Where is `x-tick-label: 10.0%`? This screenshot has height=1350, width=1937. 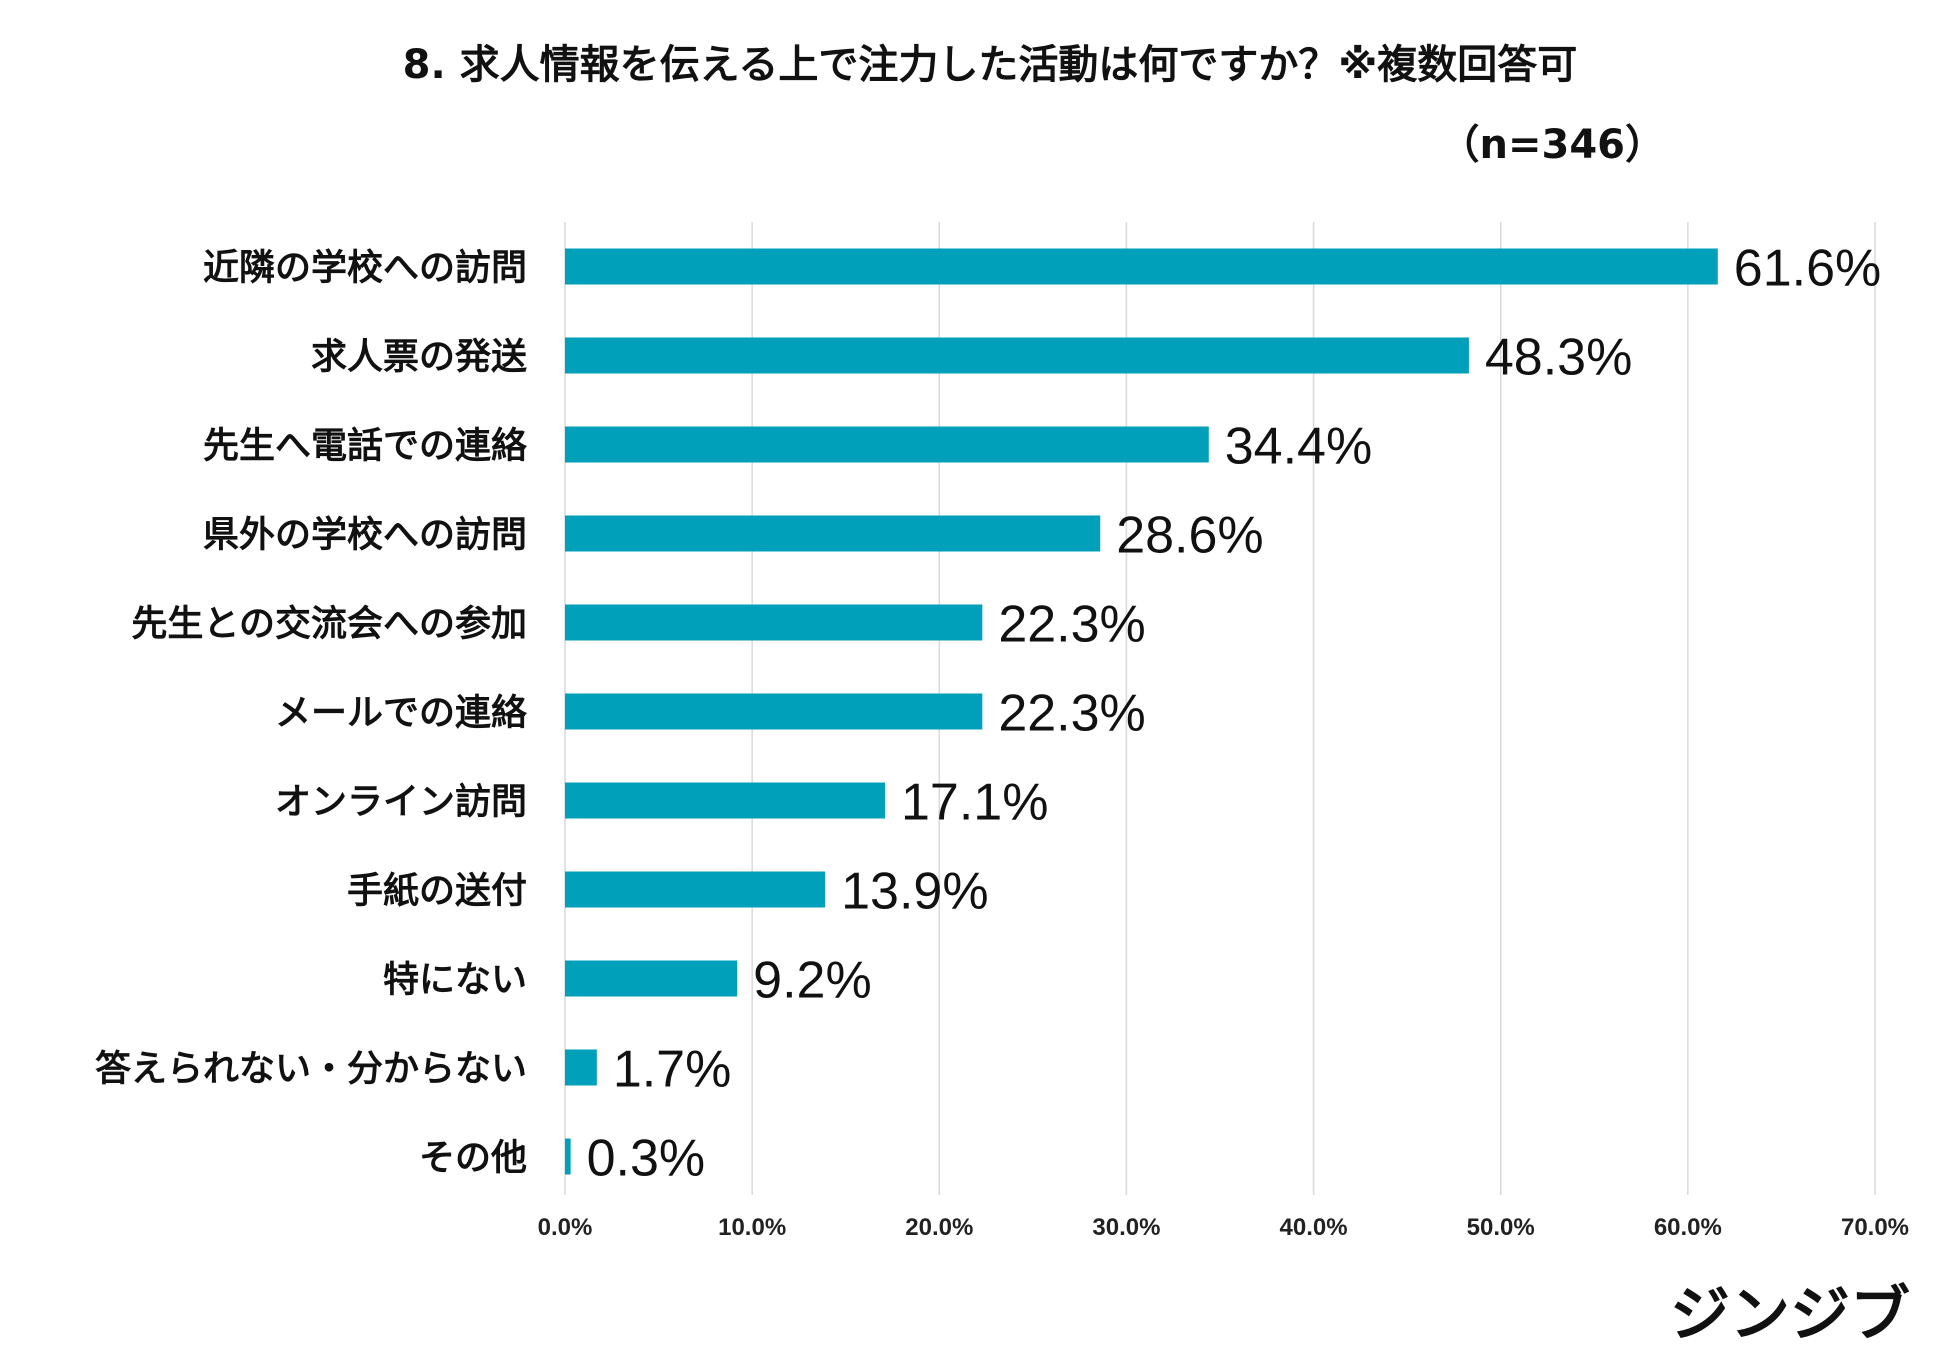
x-tick-label: 10.0% is located at coordinates (752, 1227).